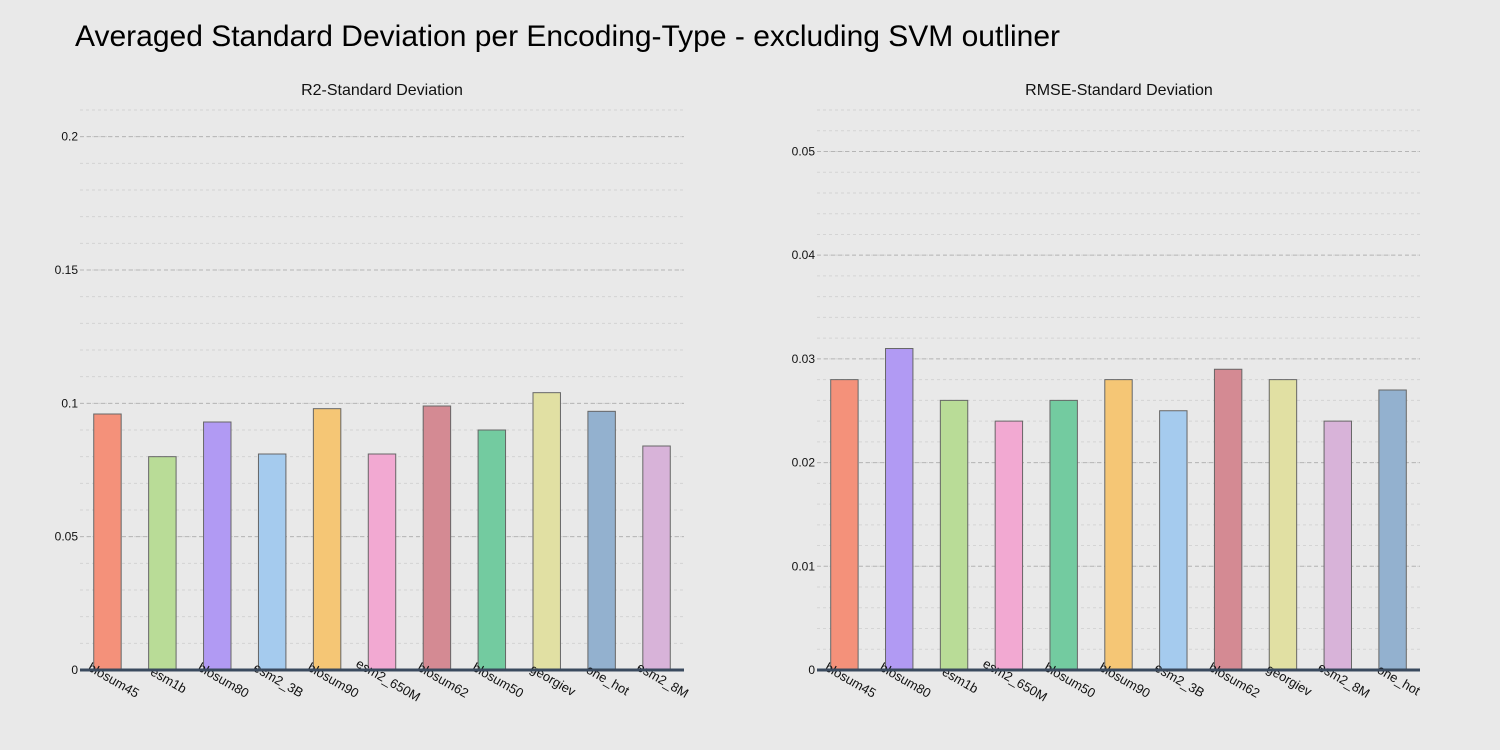 Image resolution: width=1500 pixels, height=750 pixels. What do you see at coordinates (67, 270) in the screenshot?
I see `y-tick-label: 0.15` at bounding box center [67, 270].